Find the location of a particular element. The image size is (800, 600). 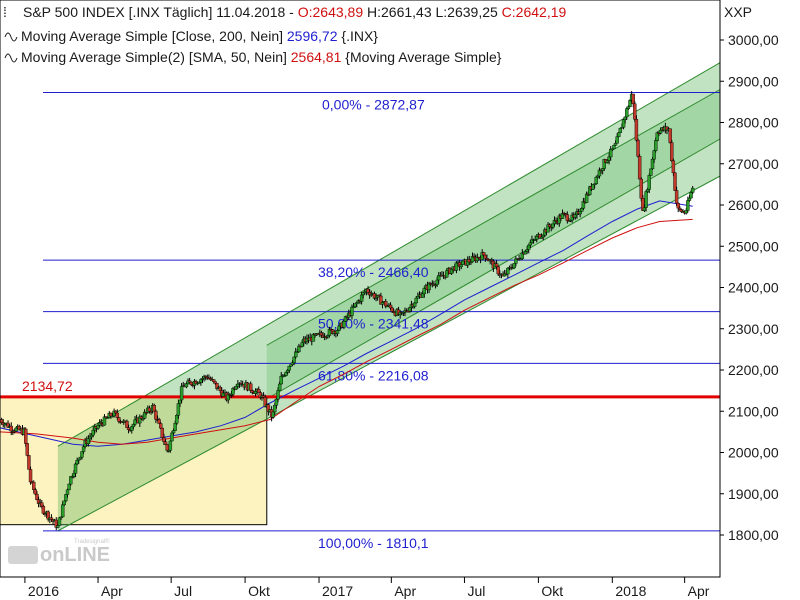

fib-level-label: 100,00% - 1810,1 is located at coordinates (373, 543).